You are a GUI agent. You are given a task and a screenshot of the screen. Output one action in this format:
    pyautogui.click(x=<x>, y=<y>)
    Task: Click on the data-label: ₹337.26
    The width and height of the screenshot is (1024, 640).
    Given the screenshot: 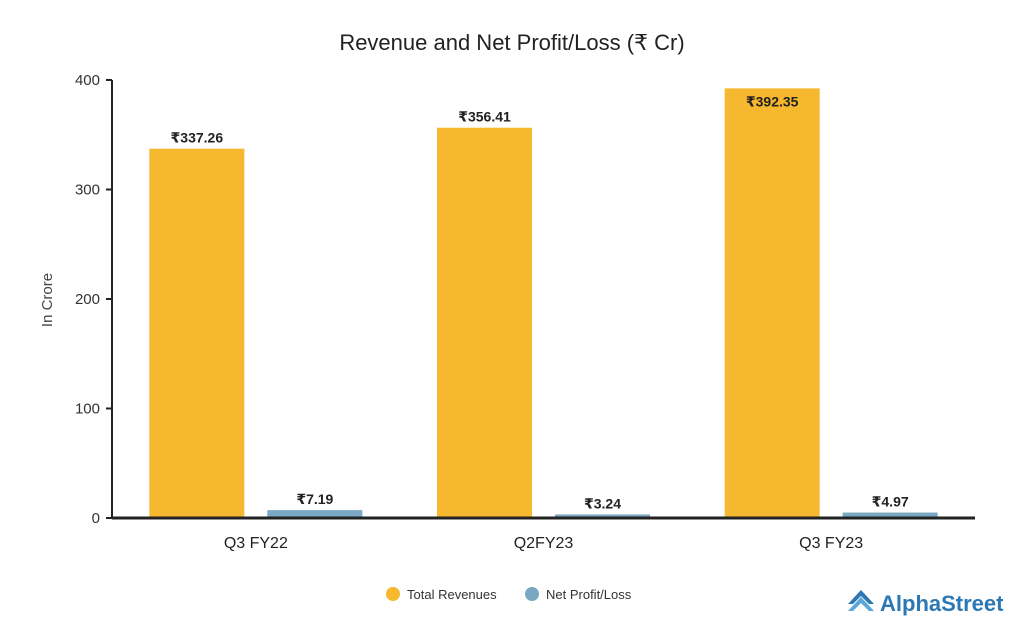 What is the action you would take?
    pyautogui.click(x=197, y=138)
    